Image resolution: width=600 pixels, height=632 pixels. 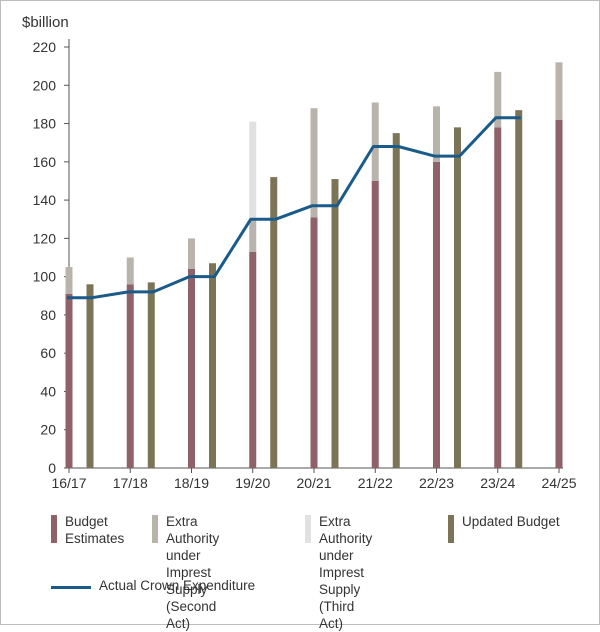 What do you see at coordinates (45, 124) in the screenshot?
I see `y-tick-label: 180` at bounding box center [45, 124].